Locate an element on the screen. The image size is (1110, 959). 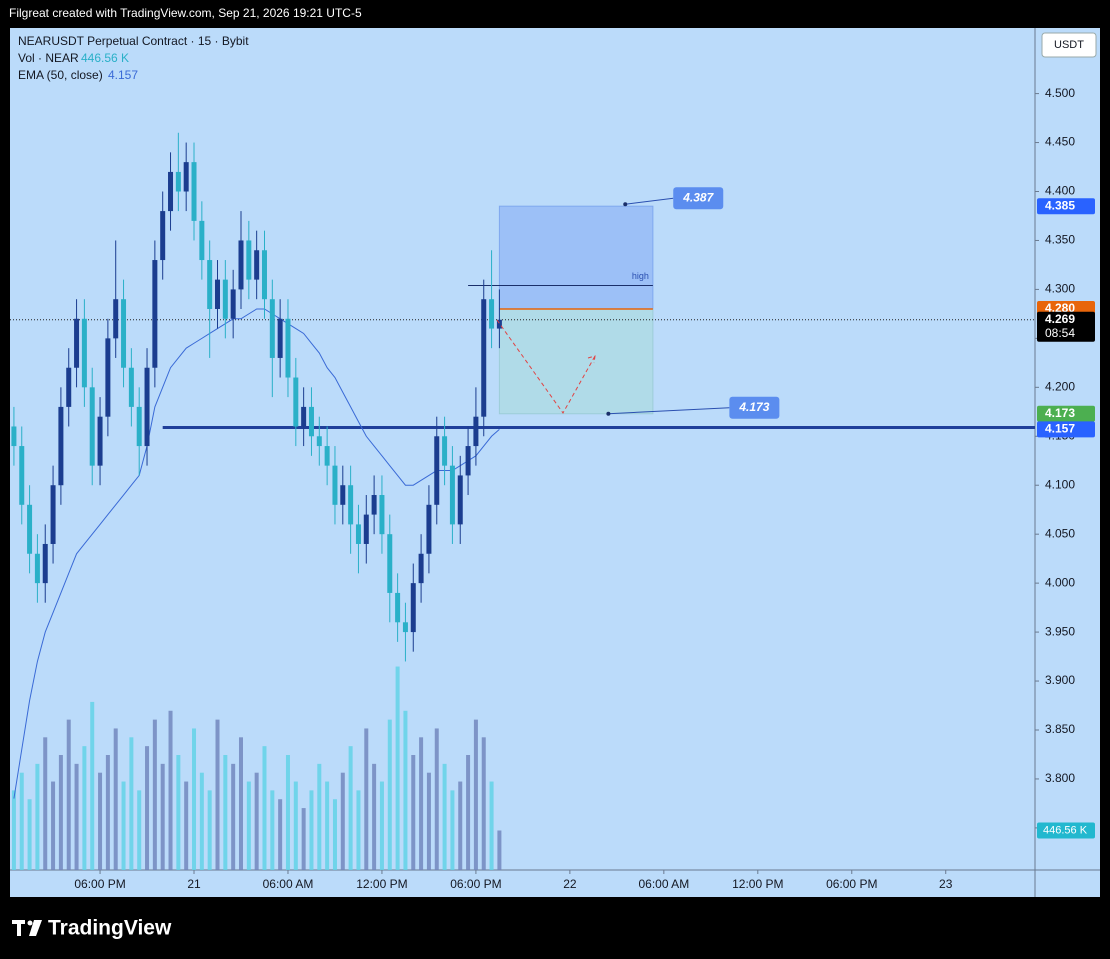
y-tick-label: 4.050 is located at coordinates (1060, 533).